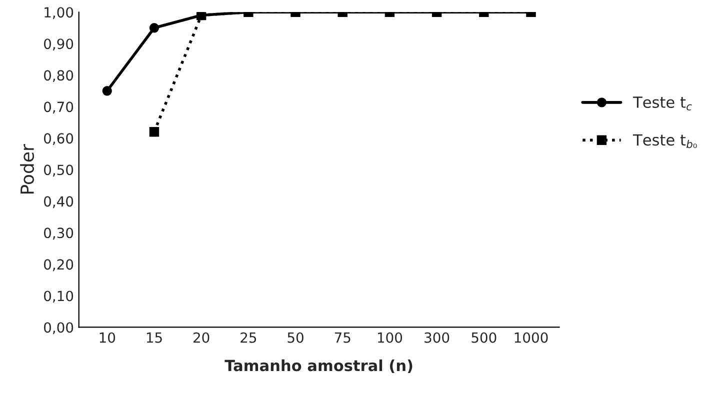 This screenshot has width=717, height=404. I want to click on legend-label: Teste t$_{b₀}$, so click(664, 141).